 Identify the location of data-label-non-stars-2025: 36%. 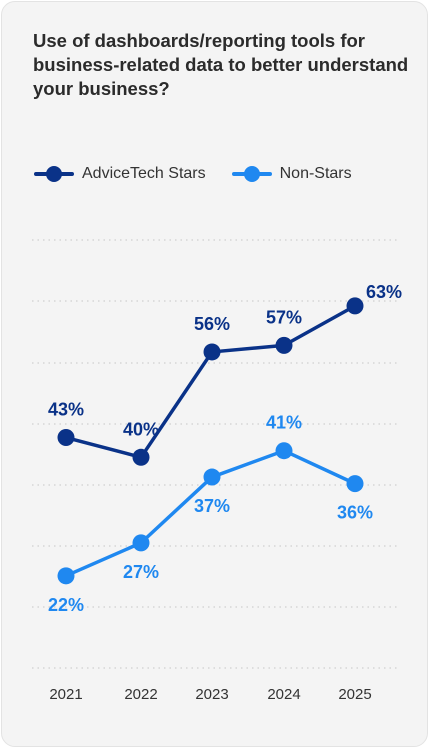
(355, 513).